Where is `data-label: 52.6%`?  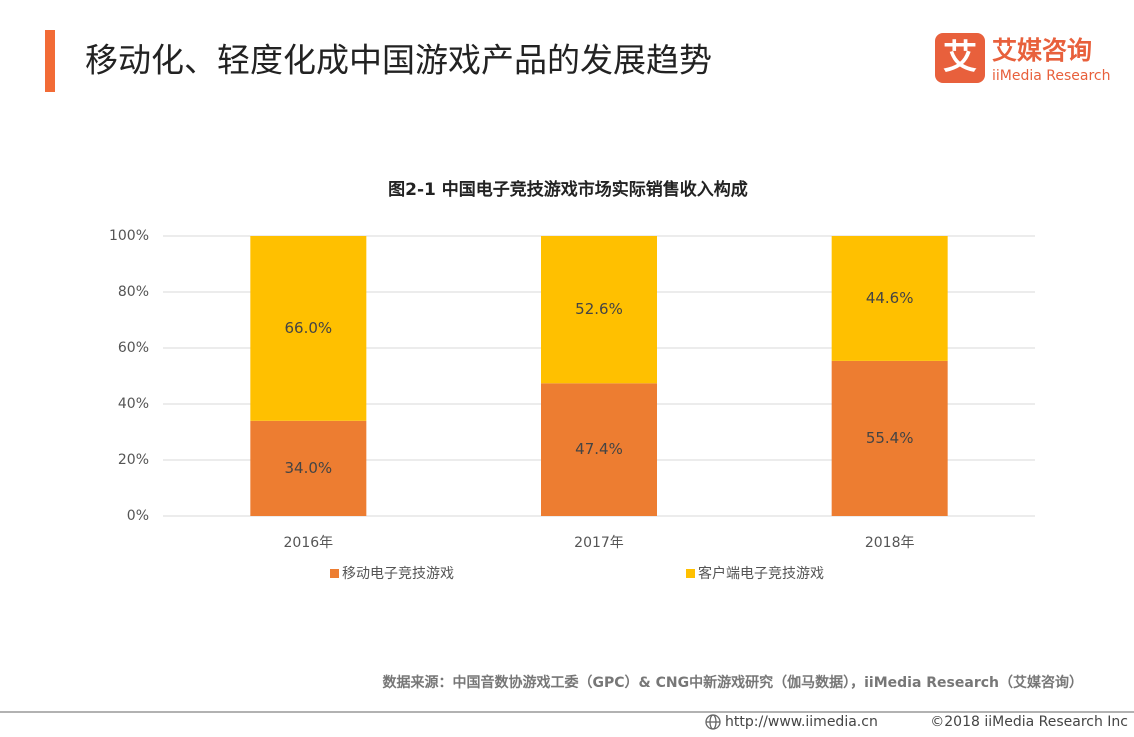 data-label: 52.6% is located at coordinates (599, 309).